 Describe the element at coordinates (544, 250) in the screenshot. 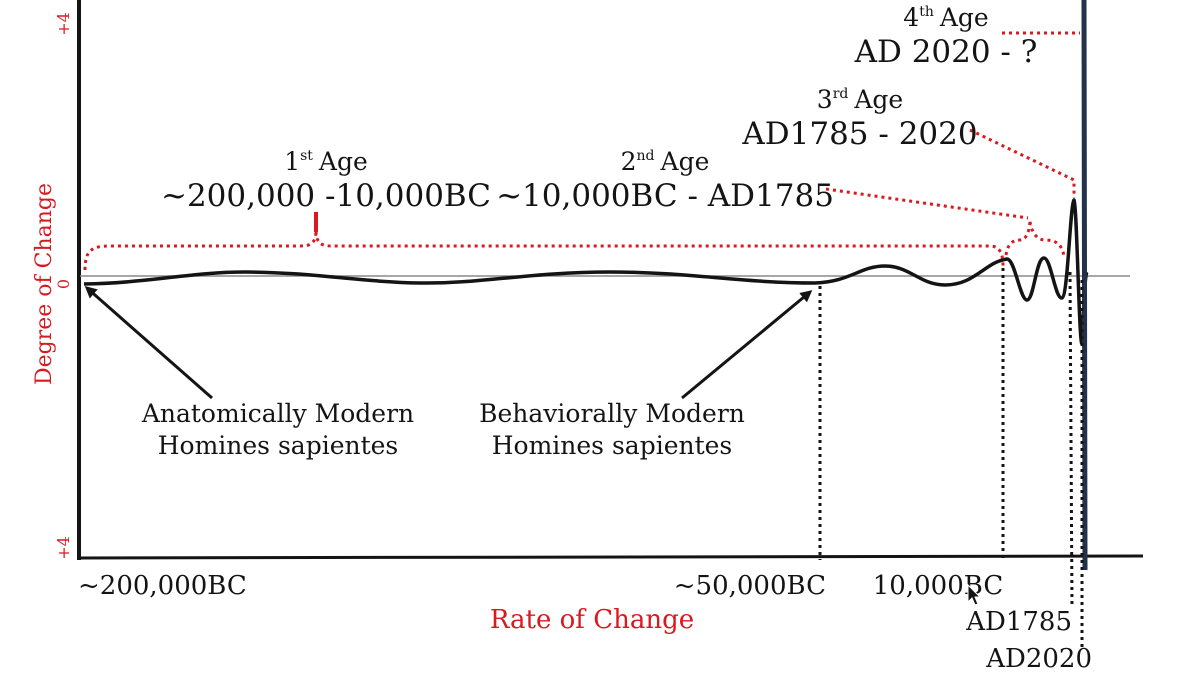

I see `first-age-brace` at that location.